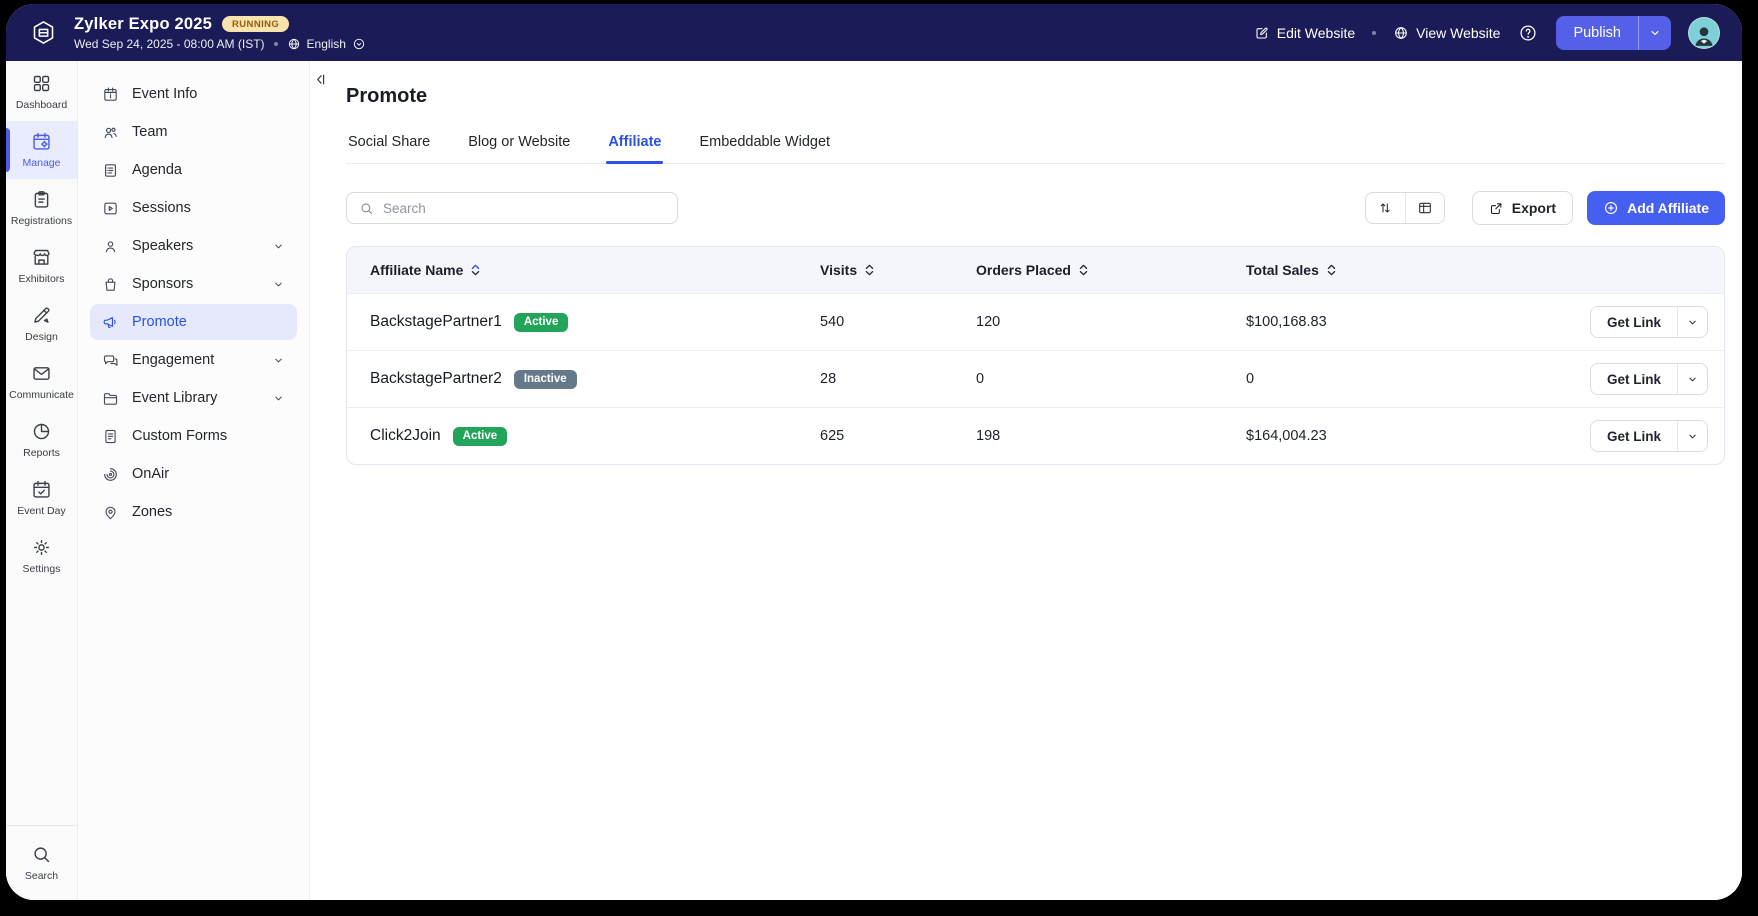 The image size is (1758, 916). Describe the element at coordinates (193, 512) in the screenshot. I see `sidebar-item-zones: Zones` at that location.